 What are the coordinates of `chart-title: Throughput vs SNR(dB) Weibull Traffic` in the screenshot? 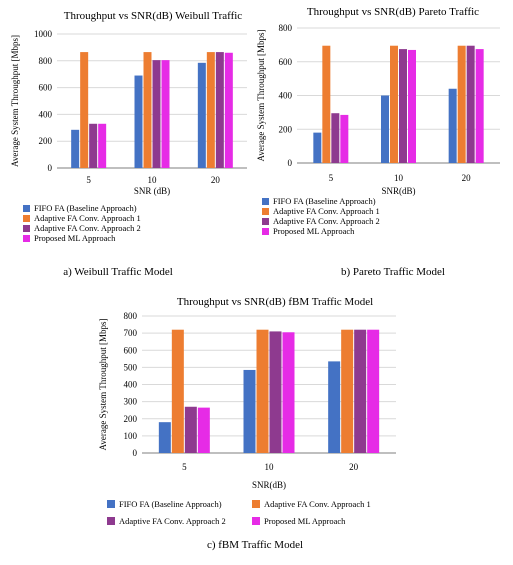 It's located at (153, 16).